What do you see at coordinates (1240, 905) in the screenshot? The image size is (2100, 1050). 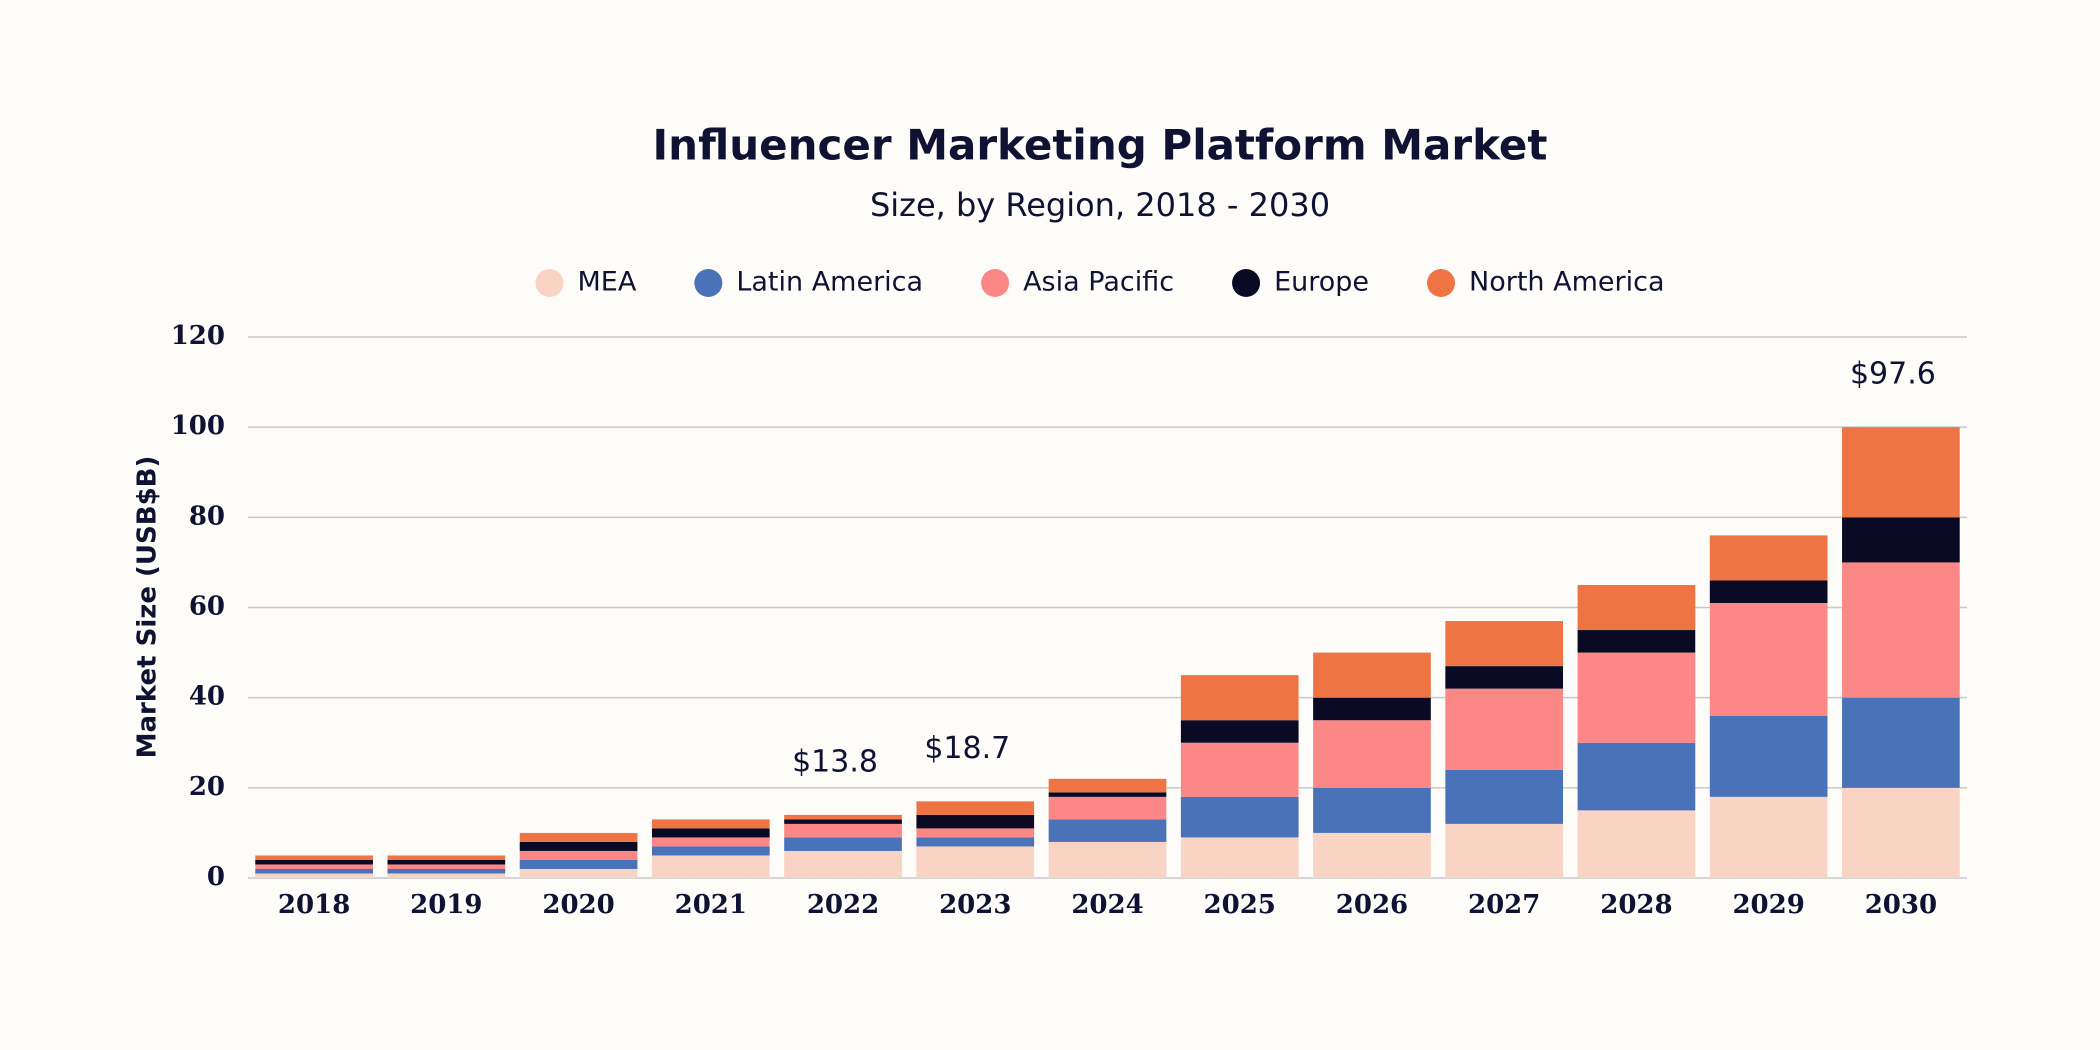 I see `x-tick-label: 2025` at bounding box center [1240, 905].